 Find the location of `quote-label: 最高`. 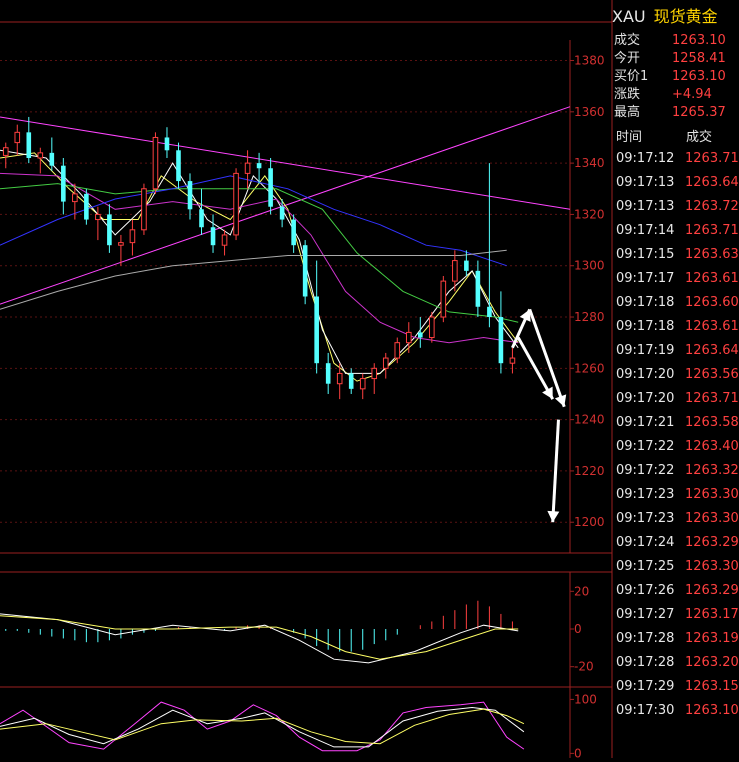

quote-label: 最高 is located at coordinates (627, 112).